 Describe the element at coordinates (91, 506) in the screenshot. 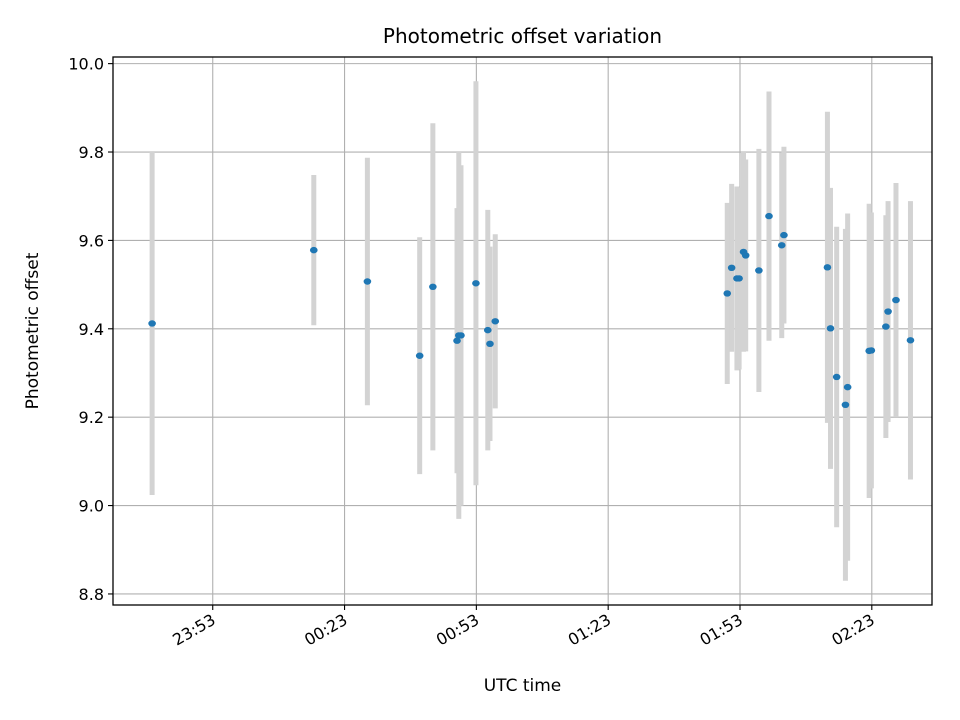

I see `y-tick-label: 9.0` at that location.